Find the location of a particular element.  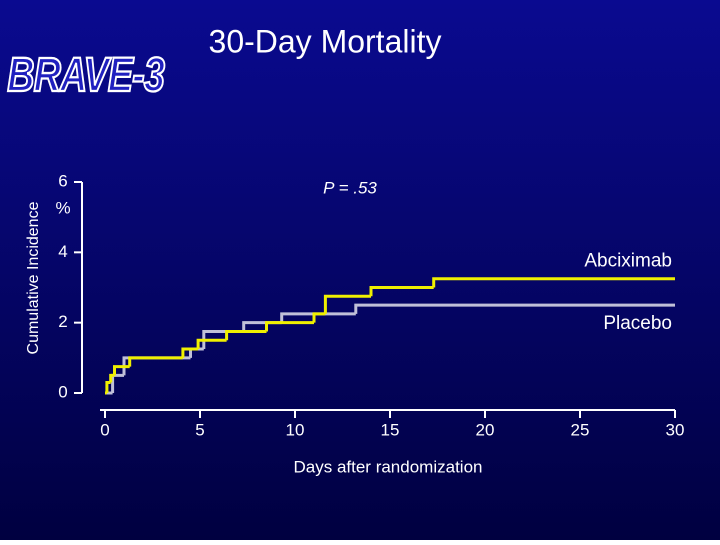

y-axis-label: Cumulative Incidence is located at coordinates (33, 277).